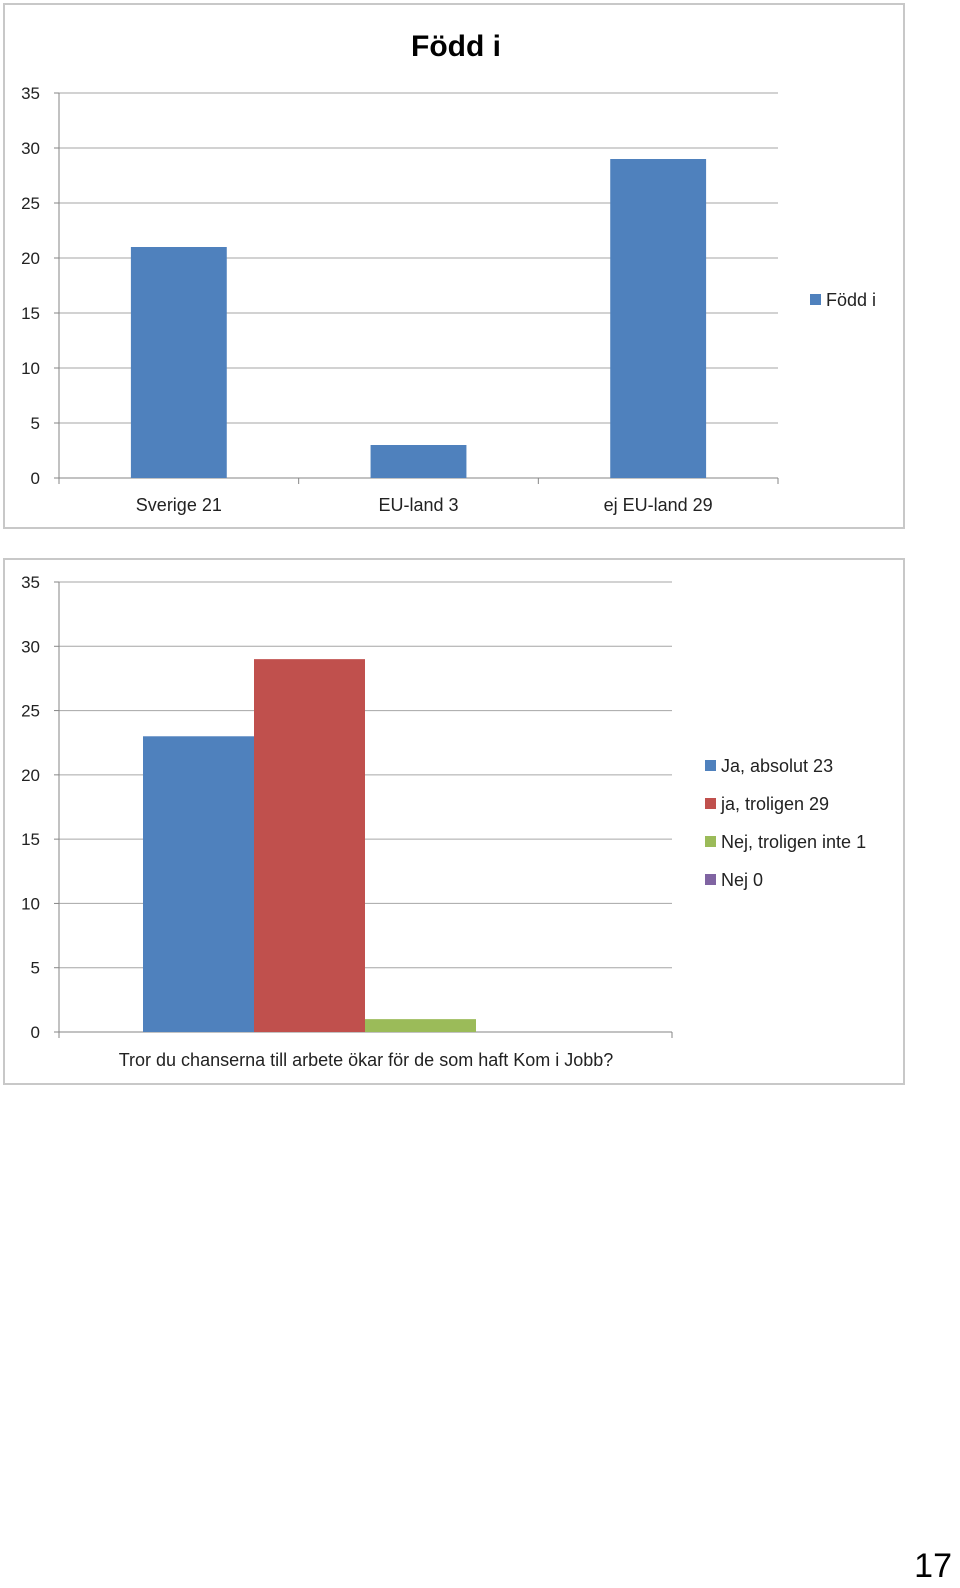  What do you see at coordinates (933, 1566) in the screenshot?
I see `page-number: 17` at bounding box center [933, 1566].